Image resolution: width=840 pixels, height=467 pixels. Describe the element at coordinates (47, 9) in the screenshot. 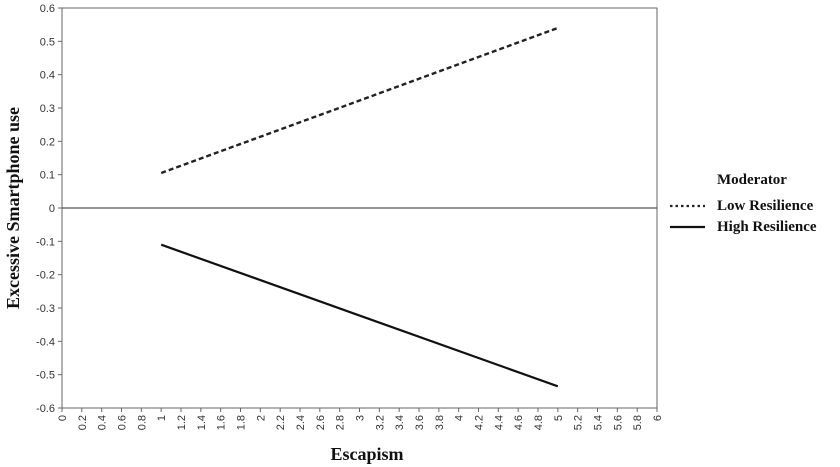

I see `y-tick-label: 0.6` at that location.